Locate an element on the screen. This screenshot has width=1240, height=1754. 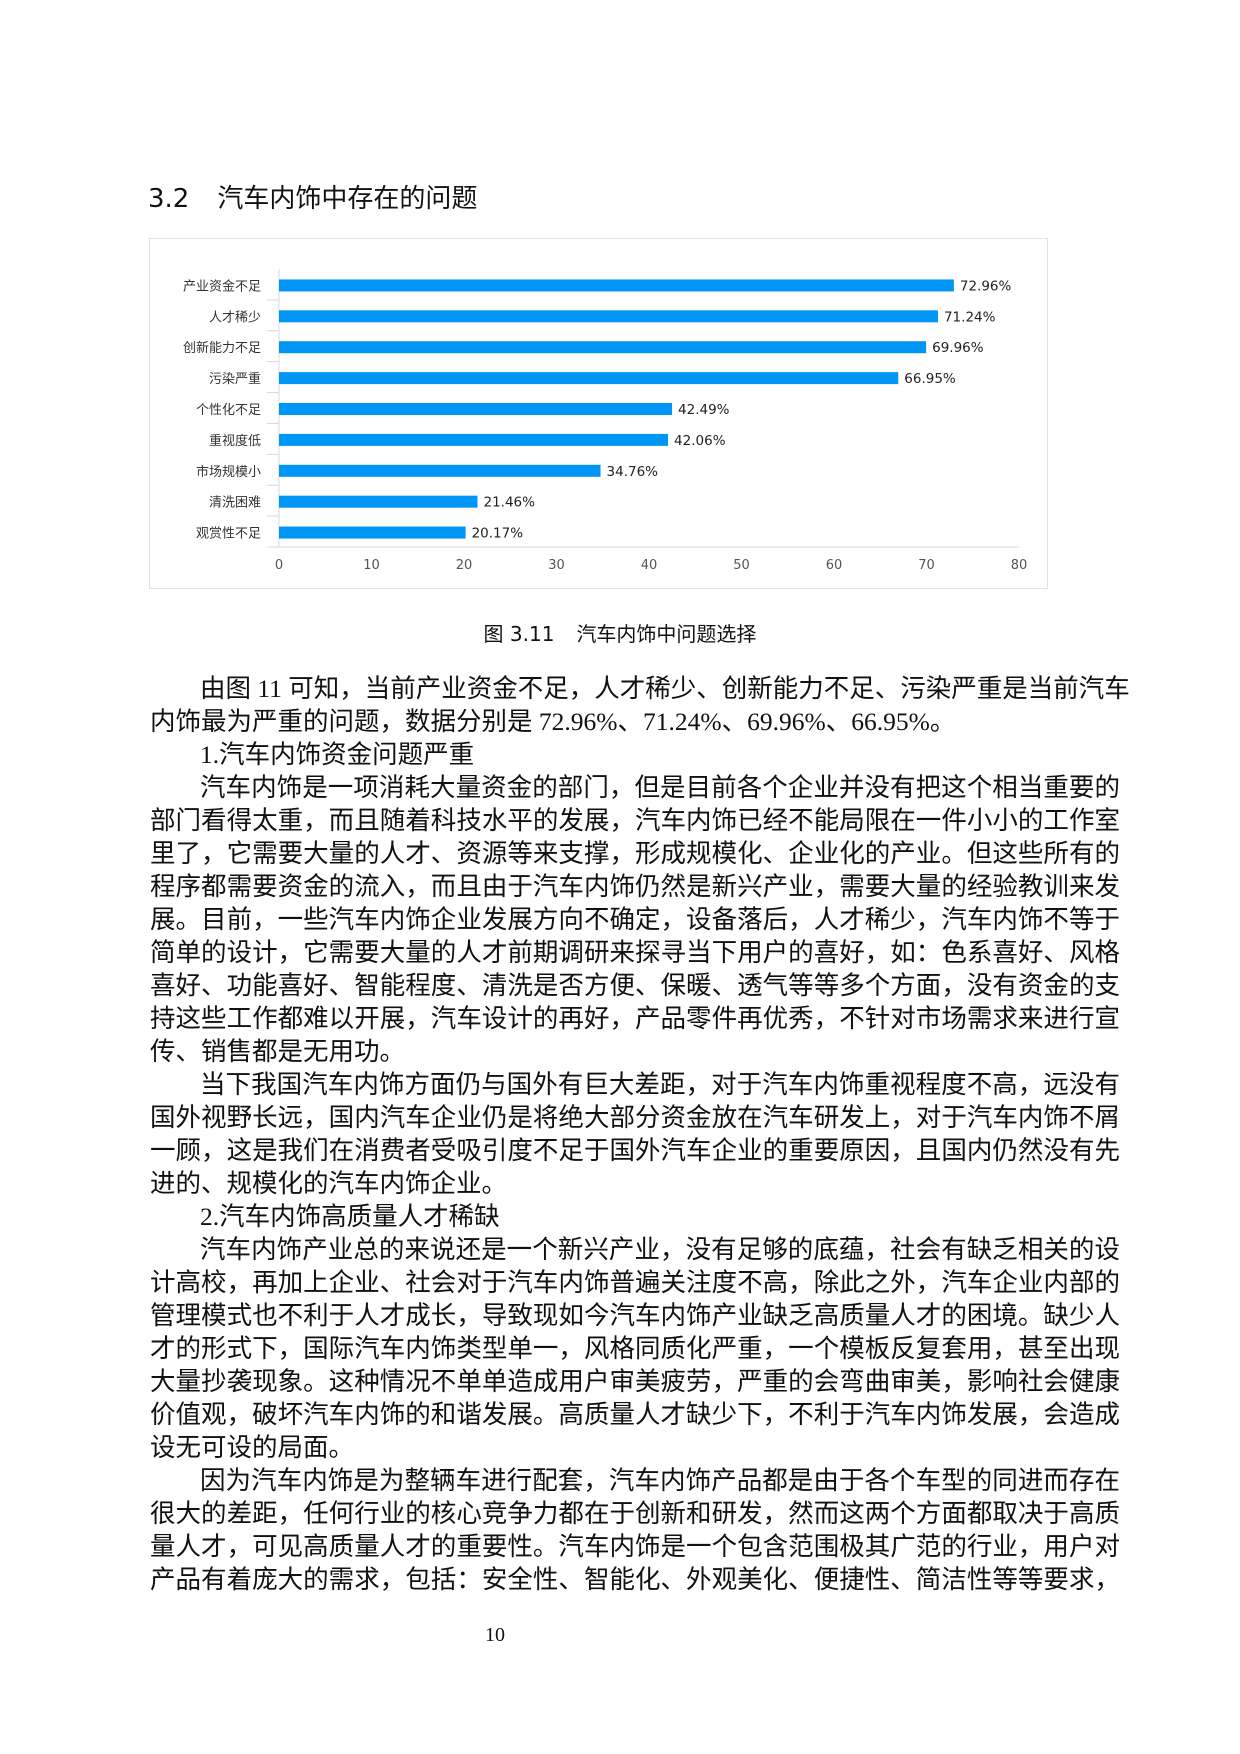
data-label: 42.49% is located at coordinates (704, 410).